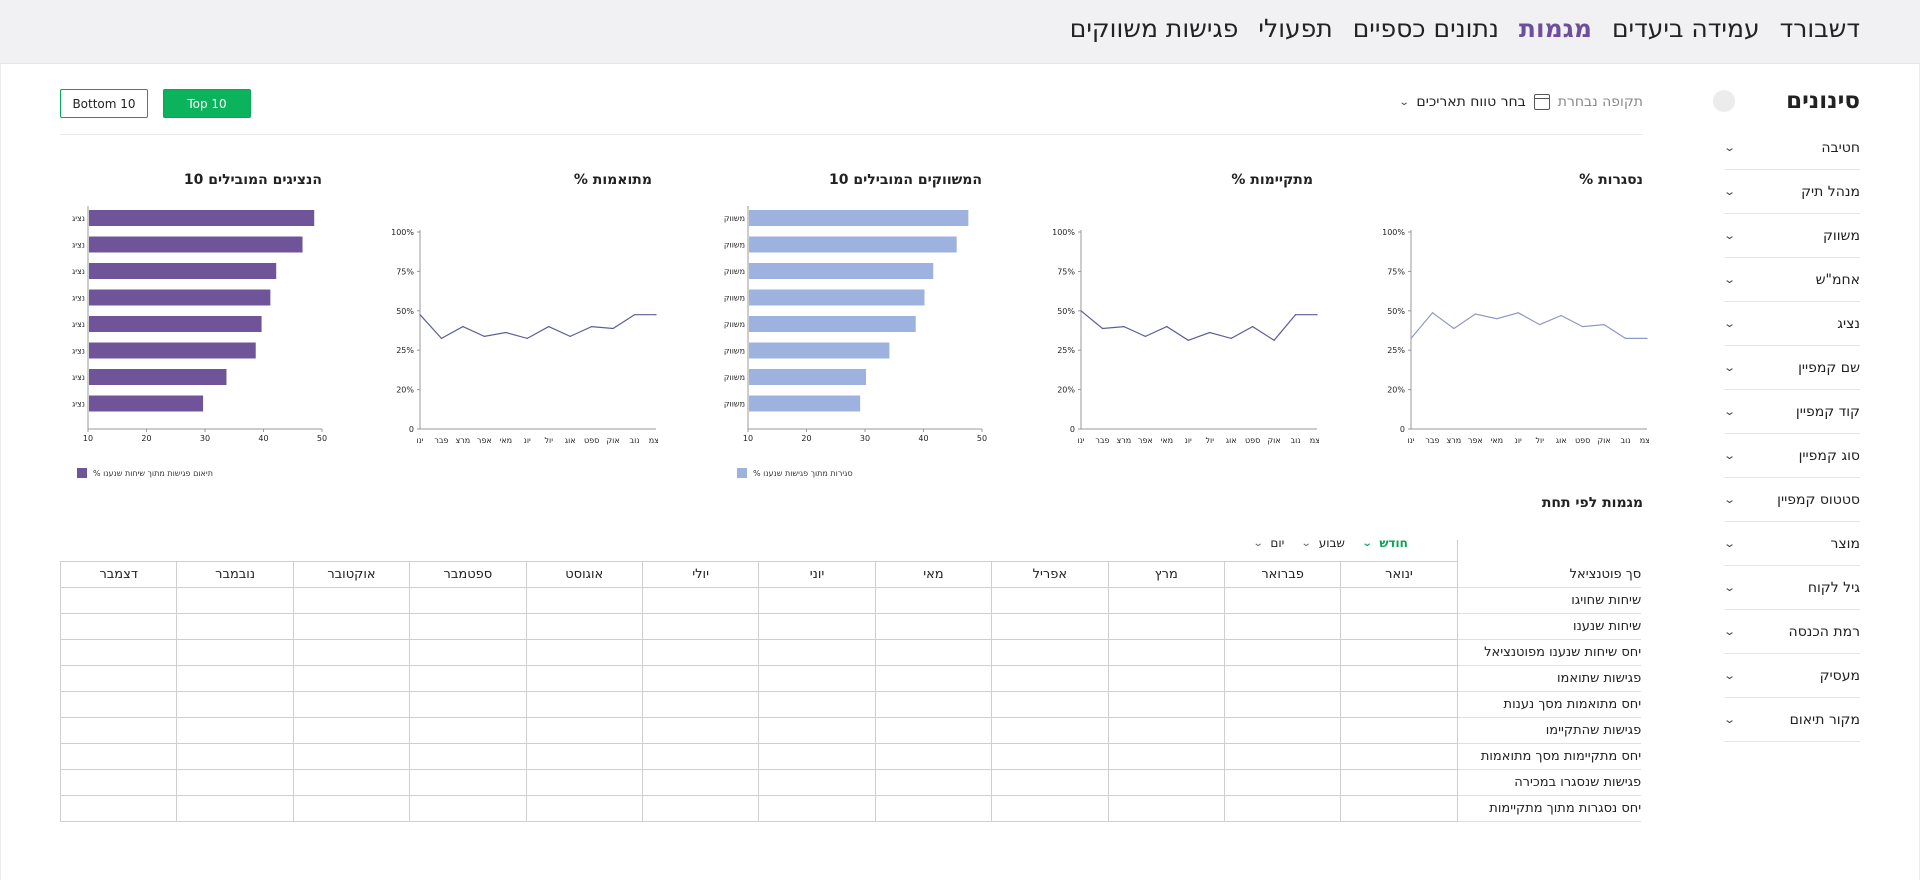  I want to click on filter-label: מעסיק, so click(1839, 675).